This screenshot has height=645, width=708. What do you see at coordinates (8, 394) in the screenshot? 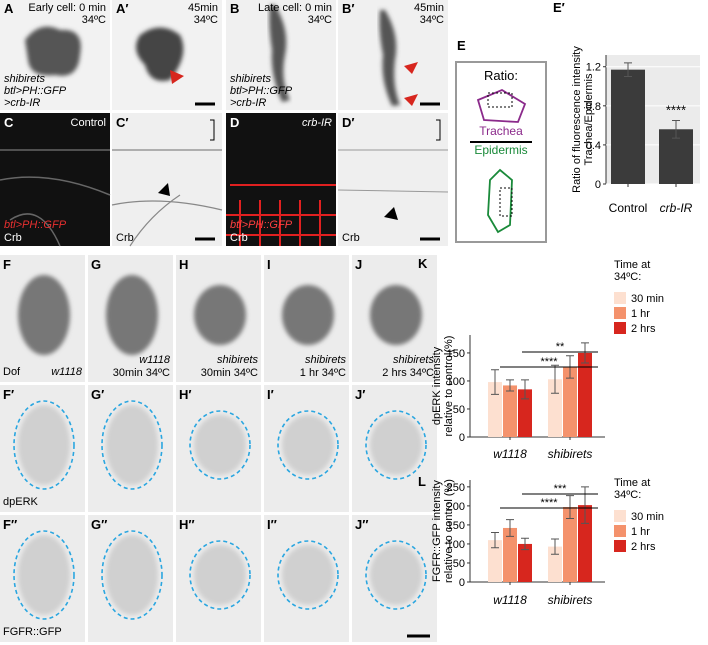
I see `panel-letter: F′` at bounding box center [8, 394].